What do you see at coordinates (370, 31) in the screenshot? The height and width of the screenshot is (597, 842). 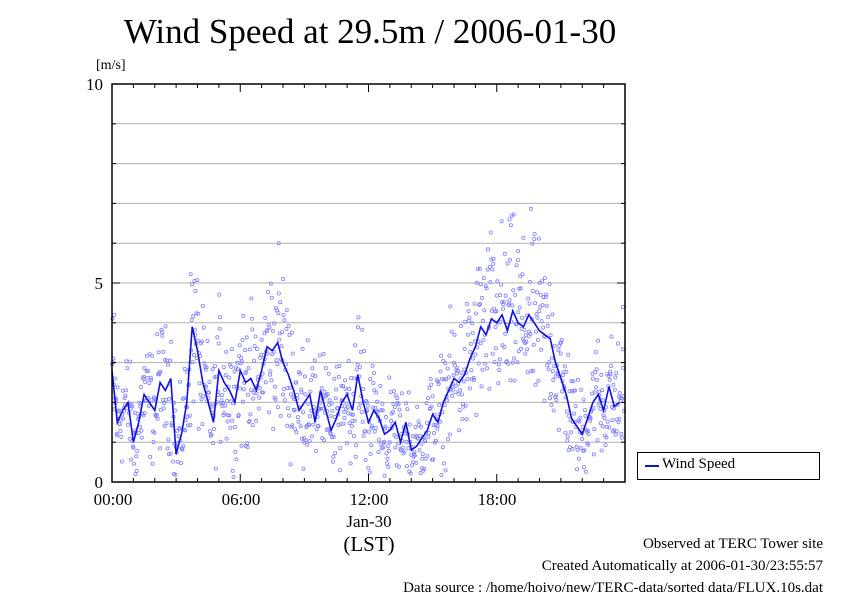 I see `chart-title: Wind Speed at 29.5m / 2006-01-30` at bounding box center [370, 31].